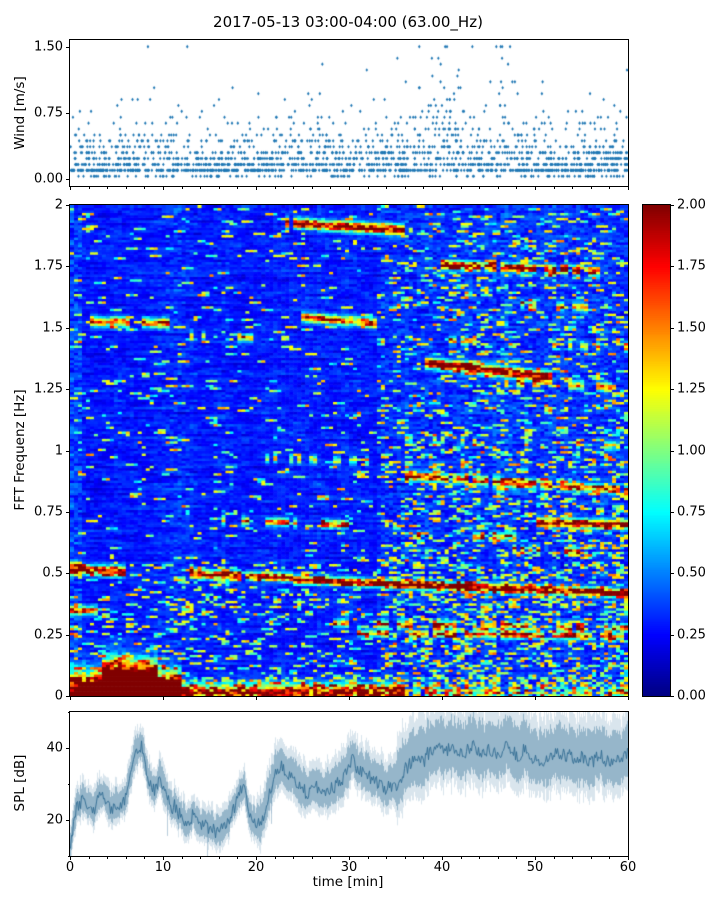  What do you see at coordinates (48, 179) in the screenshot?
I see `y-tick-label-wind: 0.00` at bounding box center [48, 179].